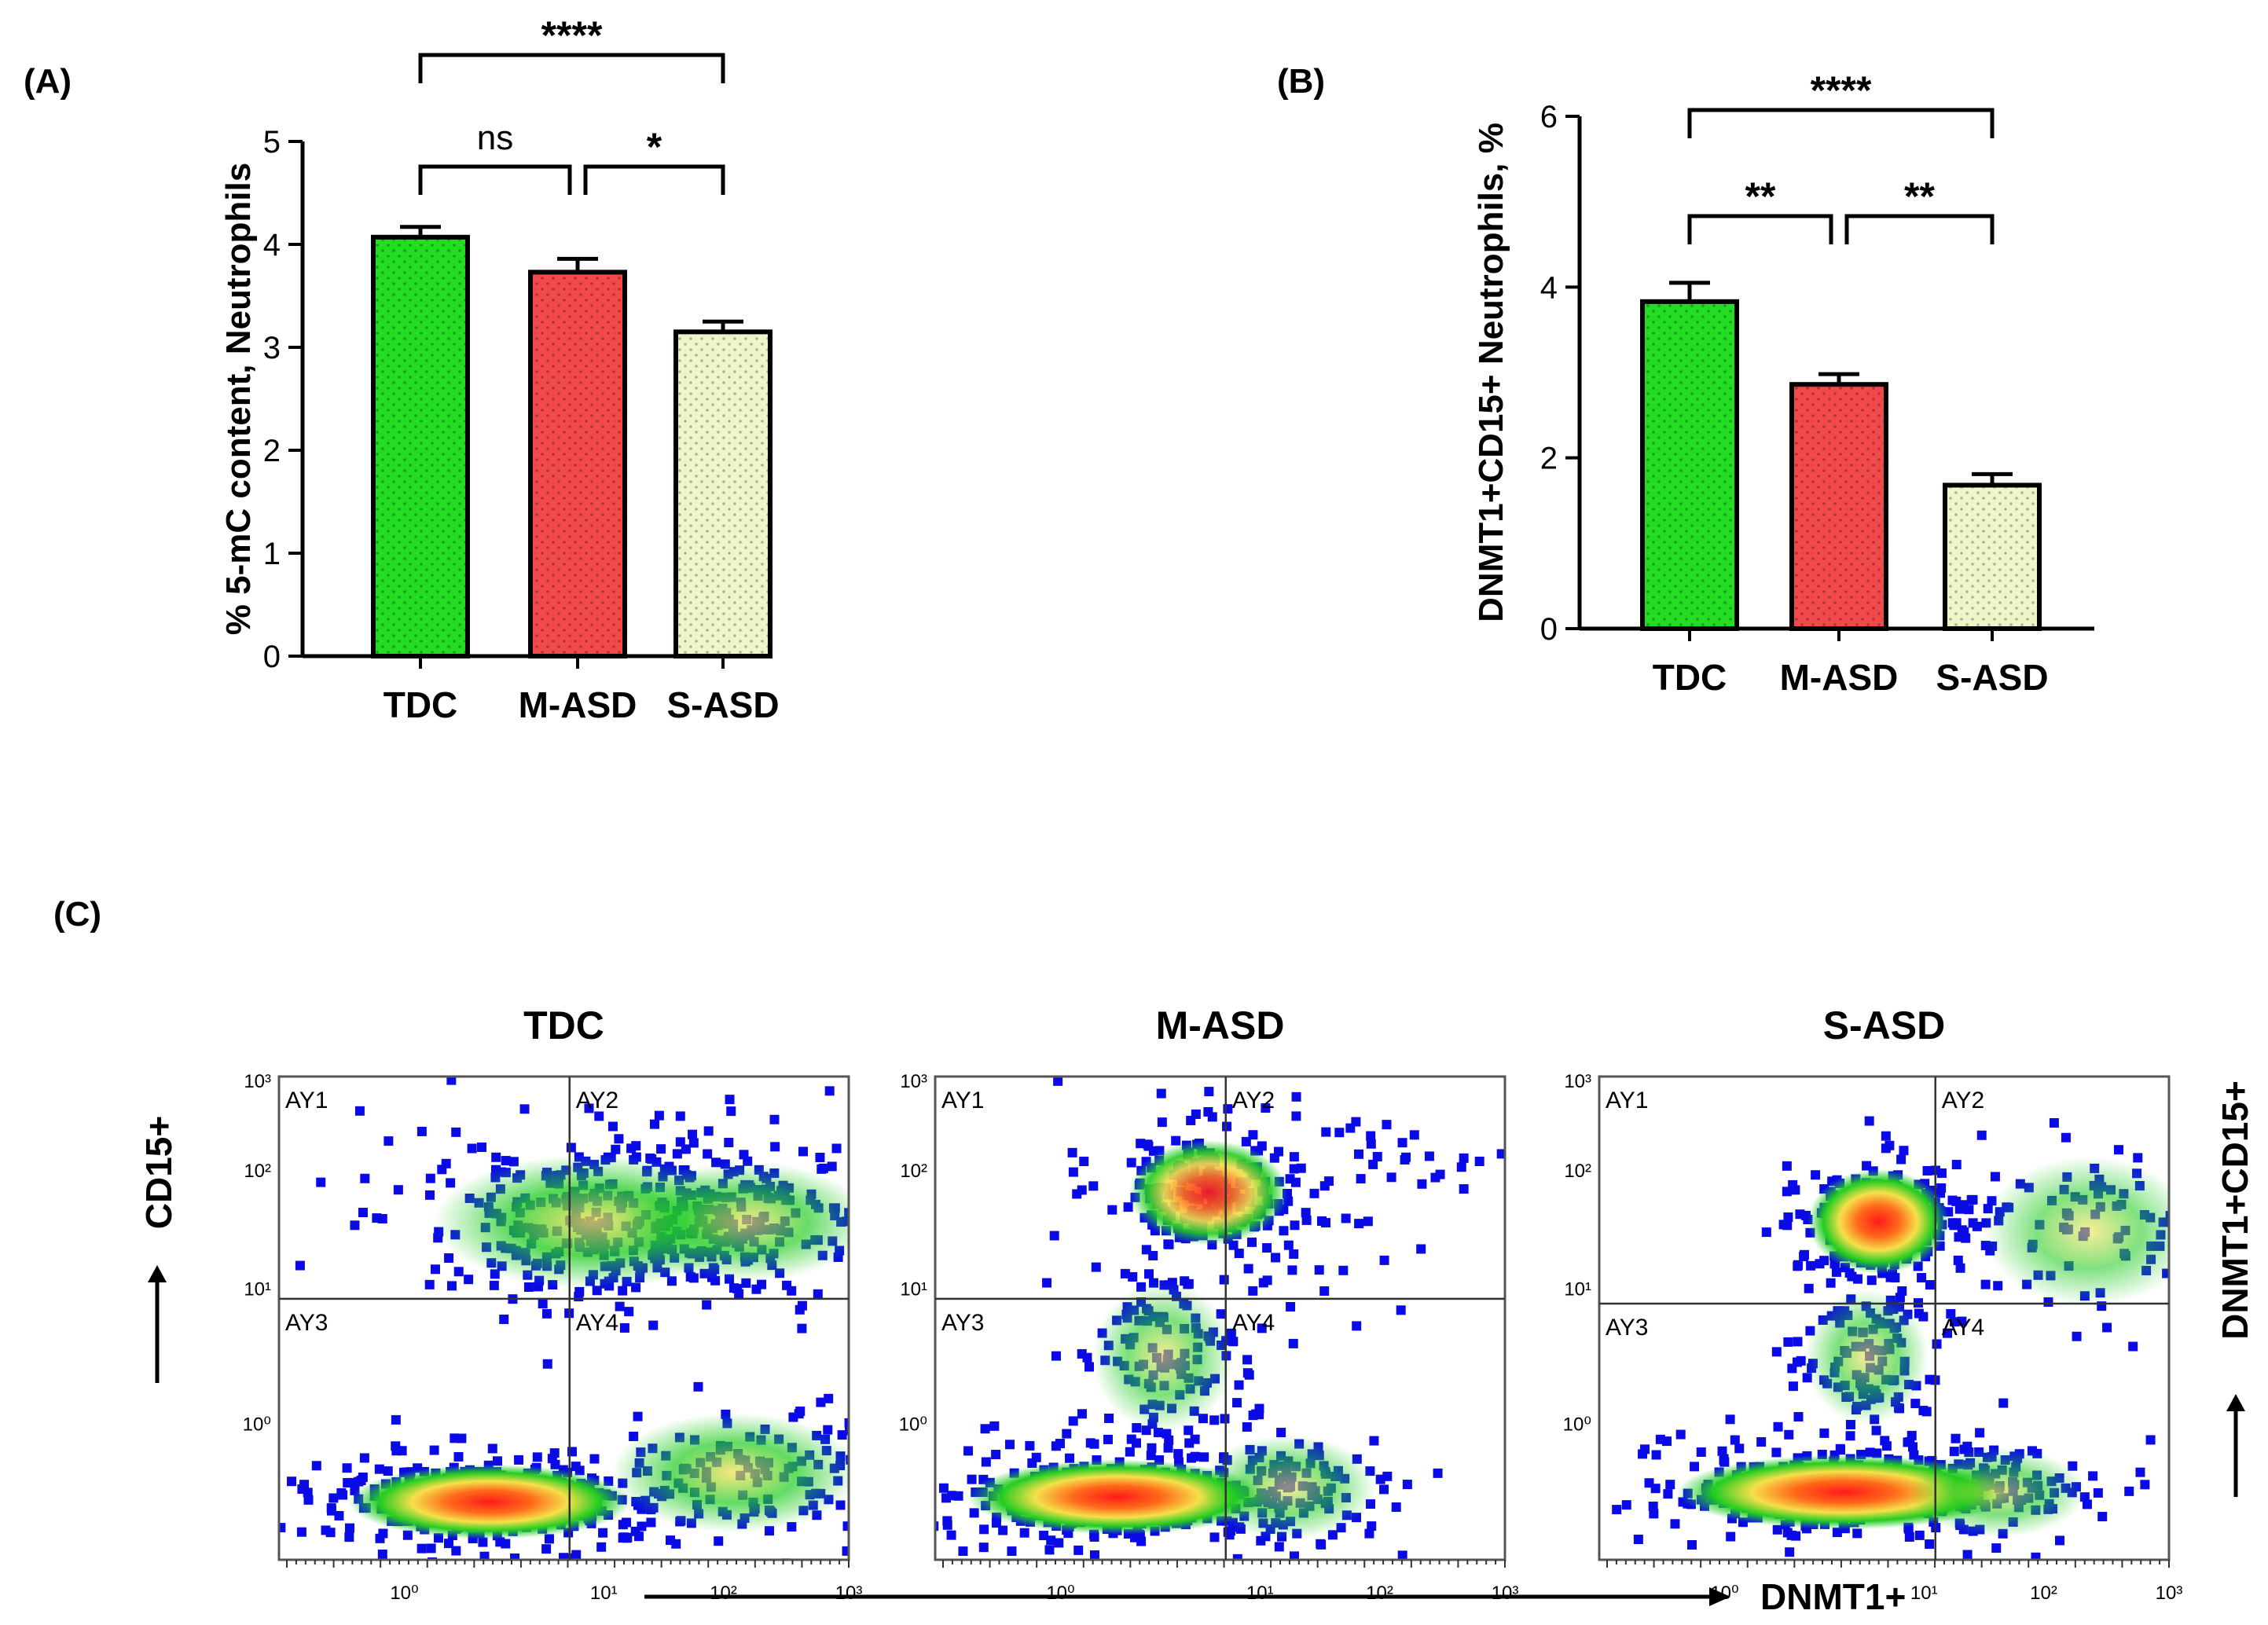  Describe the element at coordinates (1839, 506) in the screenshot. I see `bar-pattern` at that location.